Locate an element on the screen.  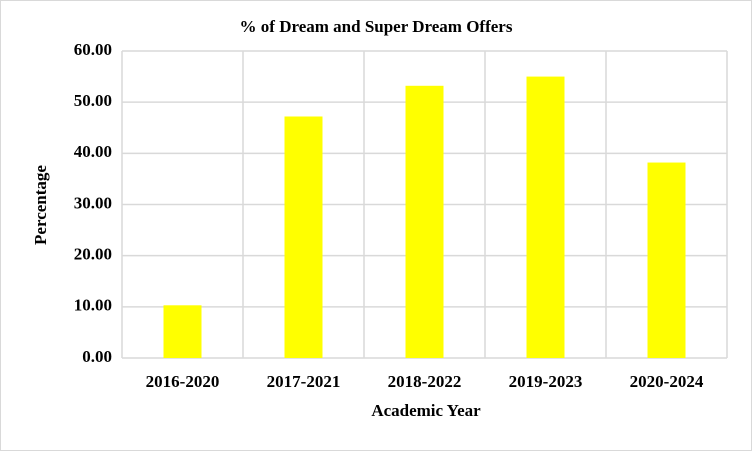
chart-title: % of Dream and Super Dream Offers is located at coordinates (376, 26).